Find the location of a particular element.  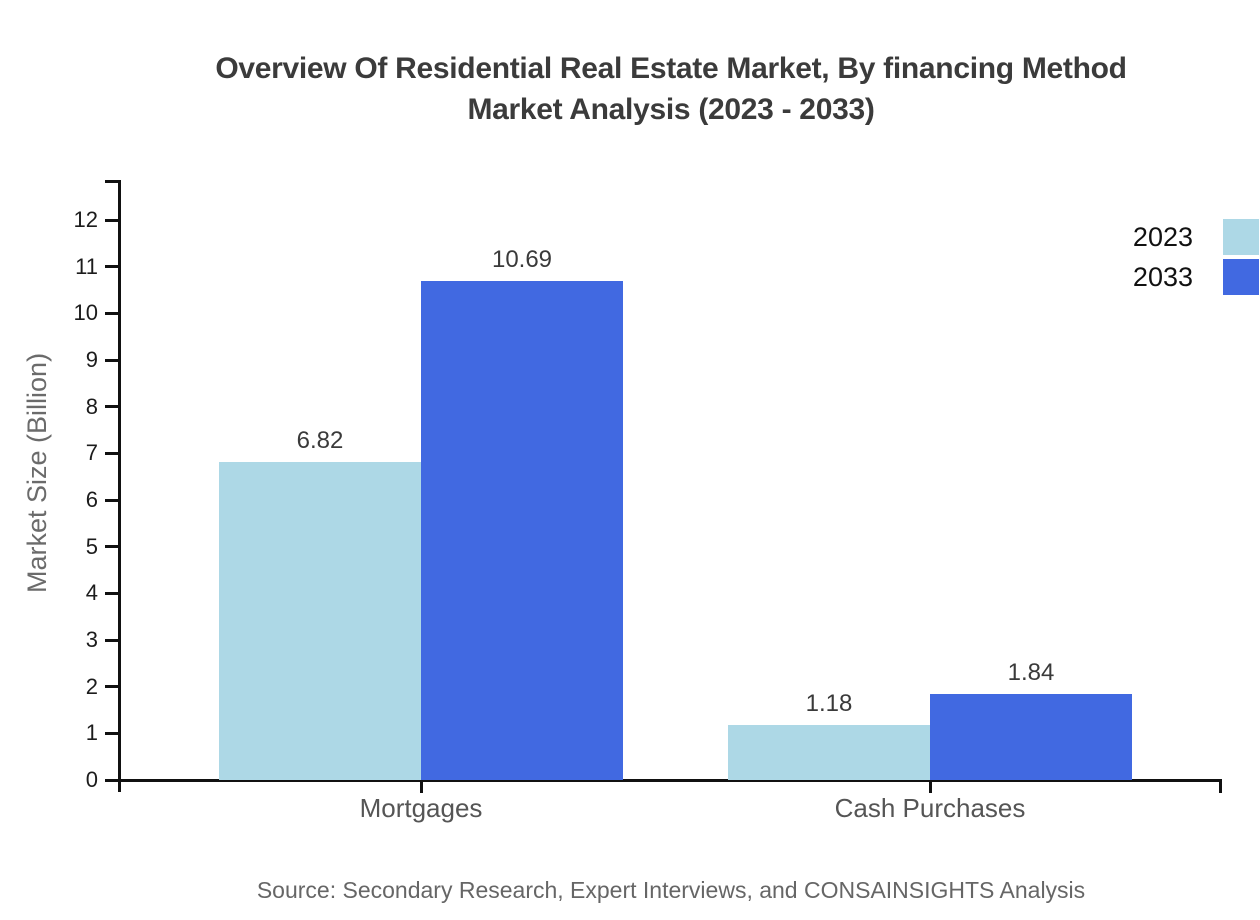

y-tick-label-0: 0 is located at coordinates (91, 779).